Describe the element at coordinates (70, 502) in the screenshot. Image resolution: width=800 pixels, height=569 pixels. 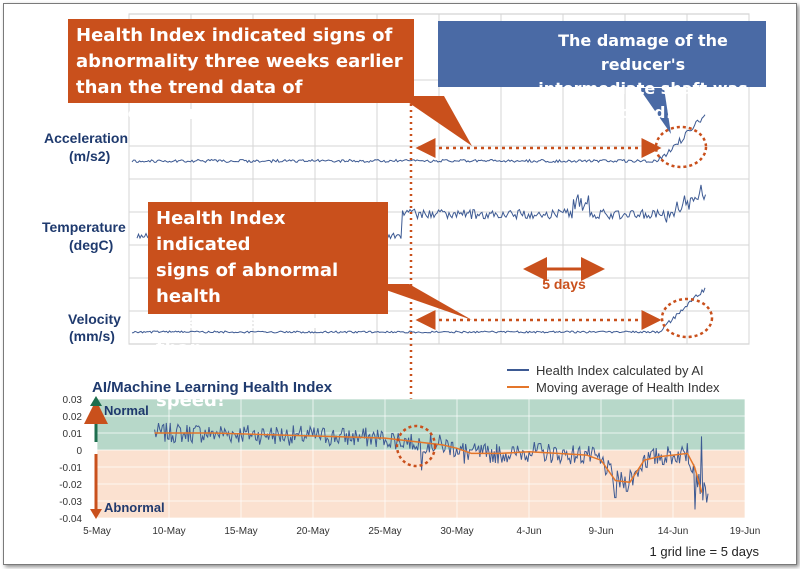
I see `y-tick-label: -0.03` at that location.